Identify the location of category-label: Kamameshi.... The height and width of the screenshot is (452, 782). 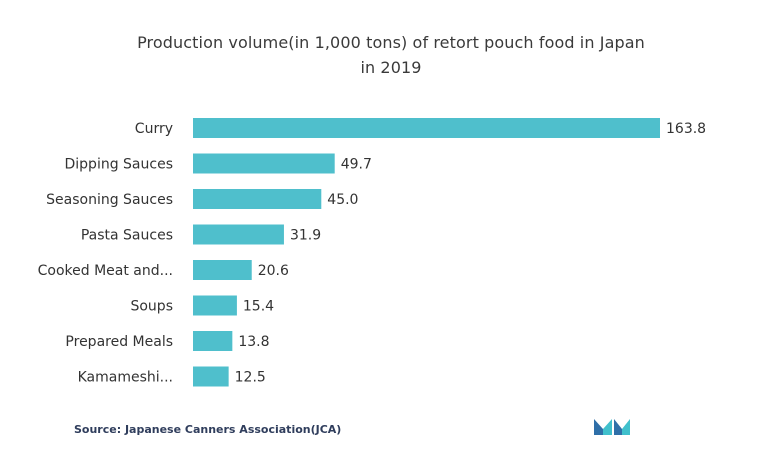
(125, 378).